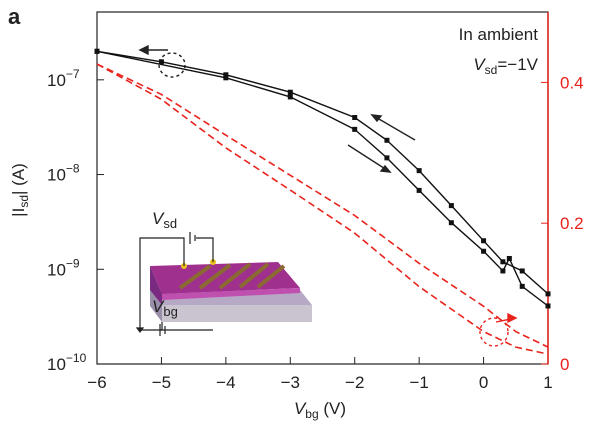 This screenshot has width=611, height=428. I want to click on x-tick-label: 1, so click(547, 382).